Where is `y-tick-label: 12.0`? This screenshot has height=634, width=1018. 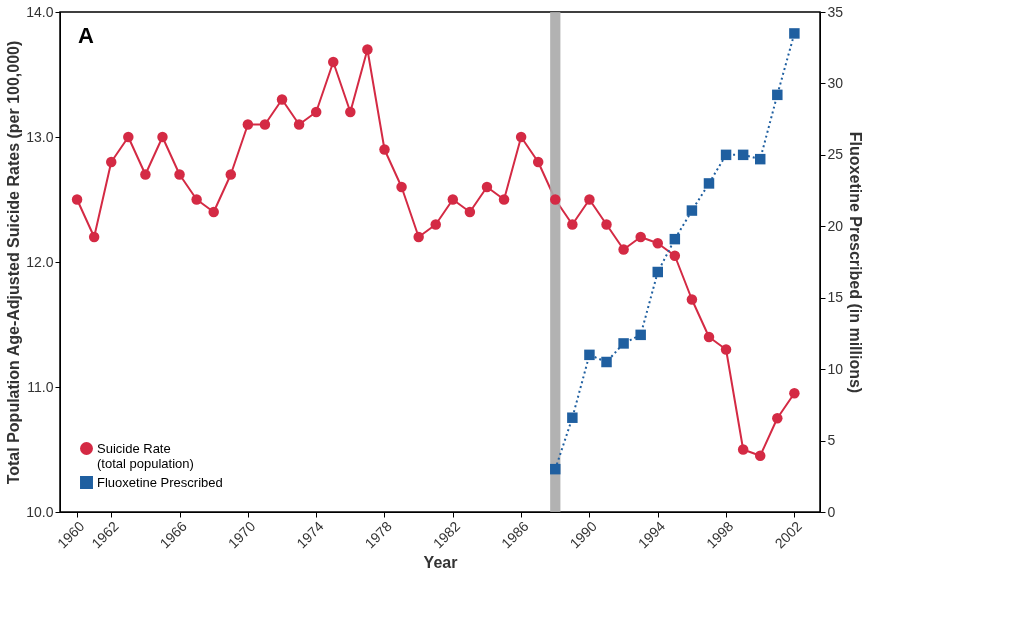 y-tick-label: 12.0 is located at coordinates (40, 261).